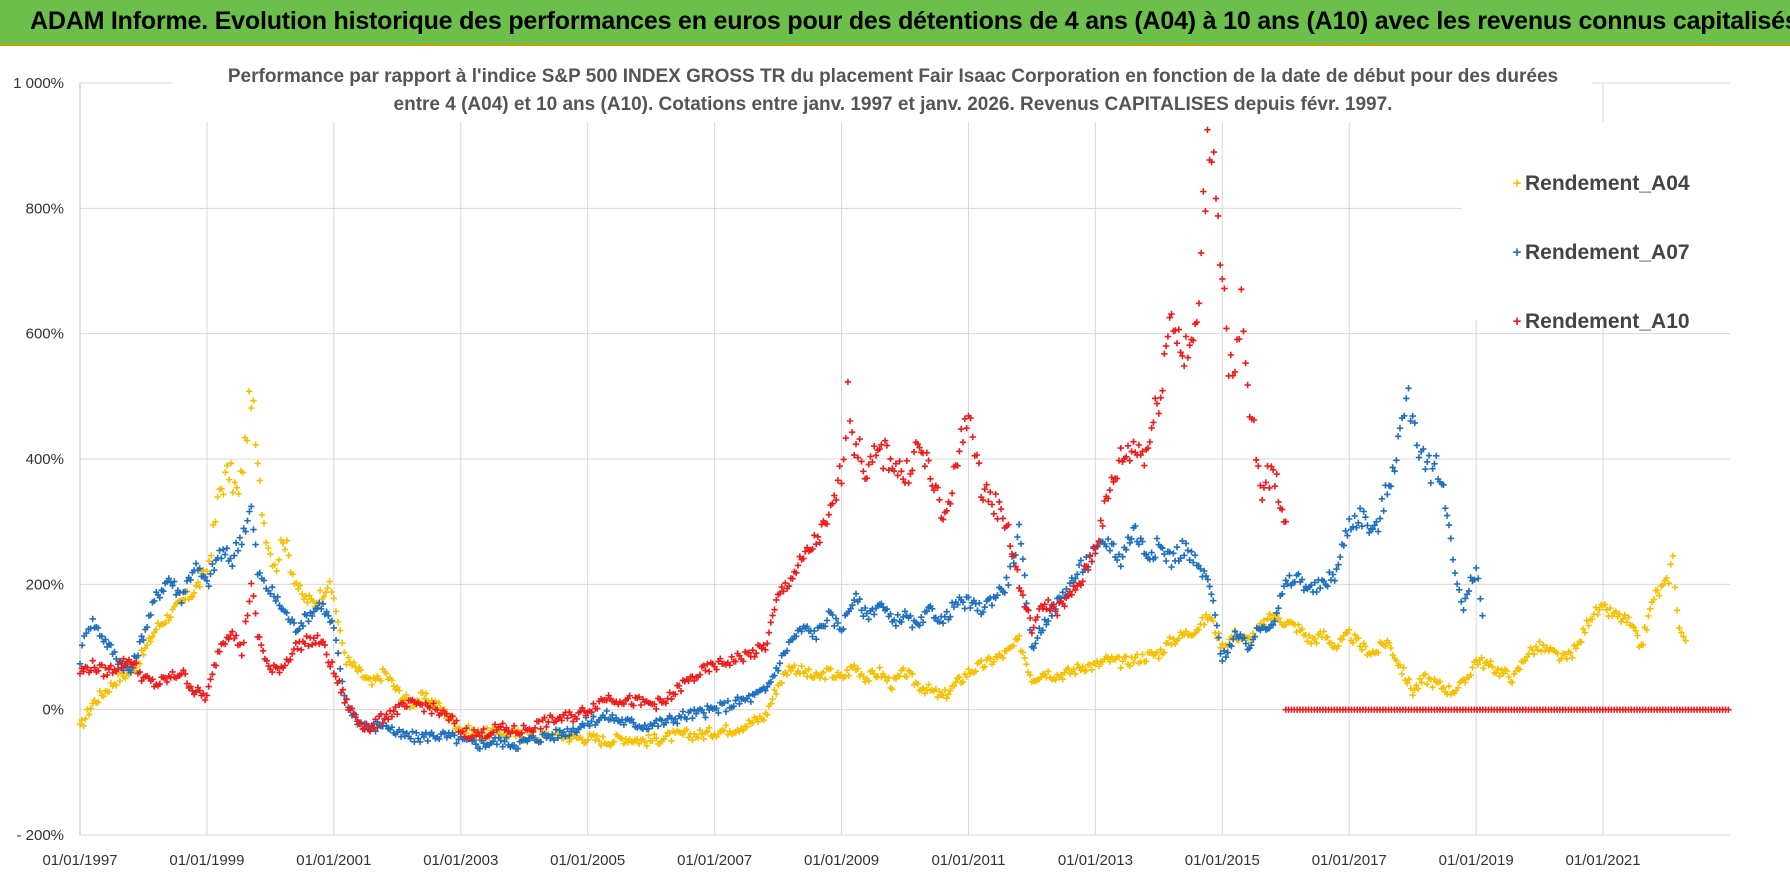 This screenshot has width=1790, height=886. I want to click on y-tick-label: 1 000%, so click(38, 83).